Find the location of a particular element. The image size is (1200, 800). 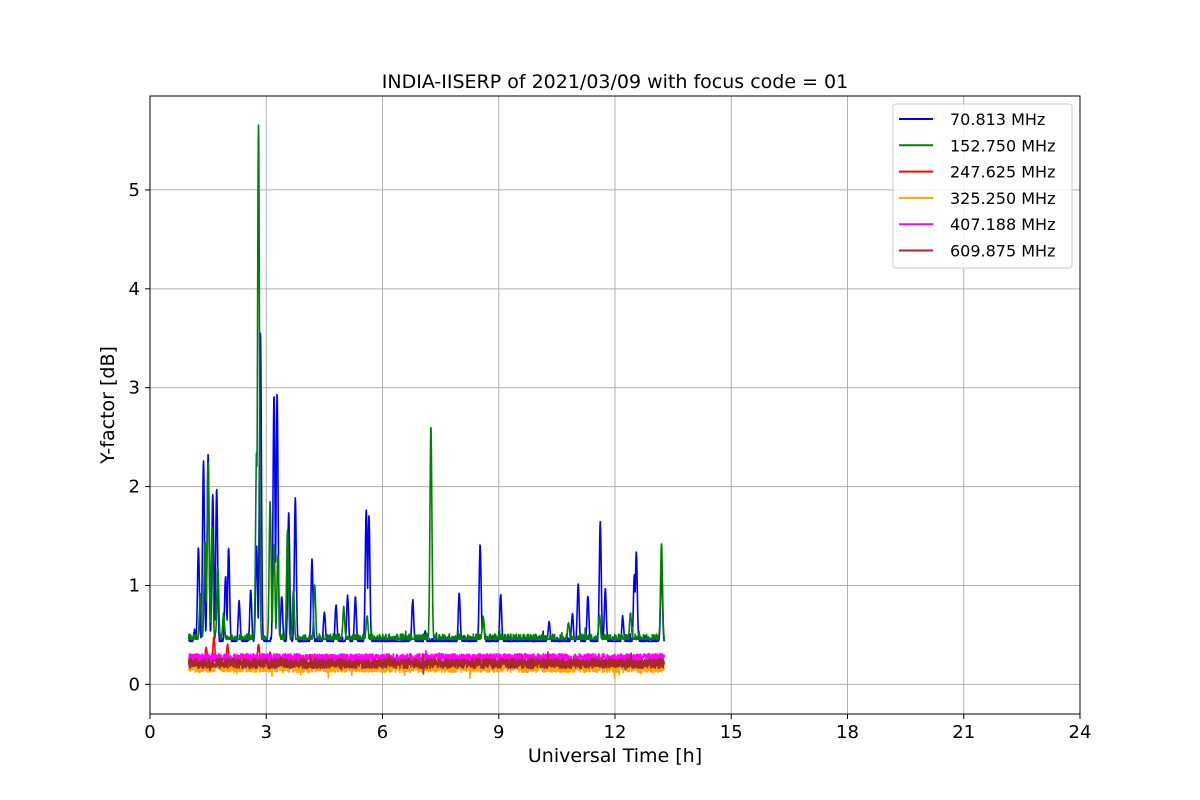

y-tick-label: 2 is located at coordinates (134, 487).